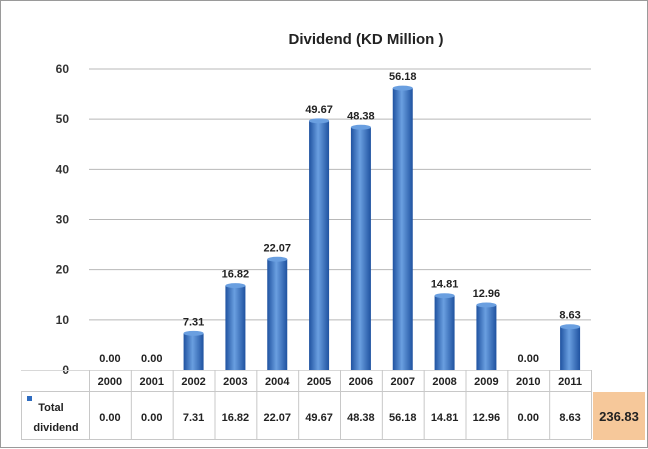 Image resolution: width=648 pixels, height=449 pixels. Describe the element at coordinates (487, 418) in the screenshot. I see `table-cell-2009: 12.96` at that location.